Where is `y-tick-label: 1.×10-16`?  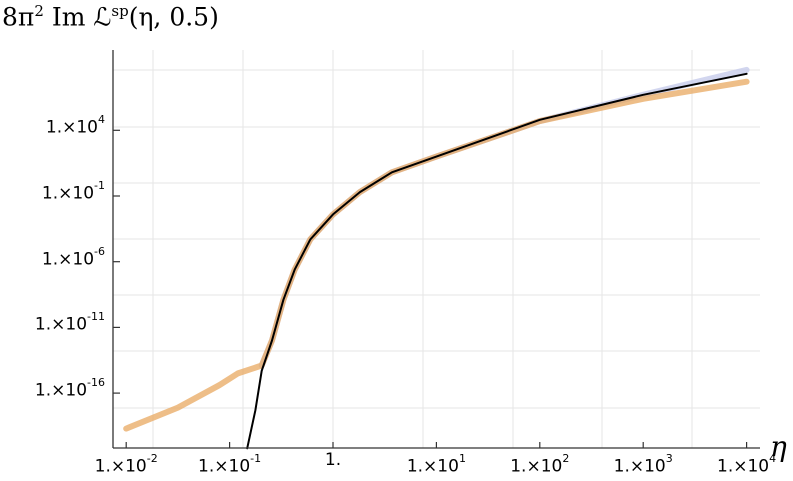
y-tick-label: 1.×10-16 is located at coordinates (69, 388).